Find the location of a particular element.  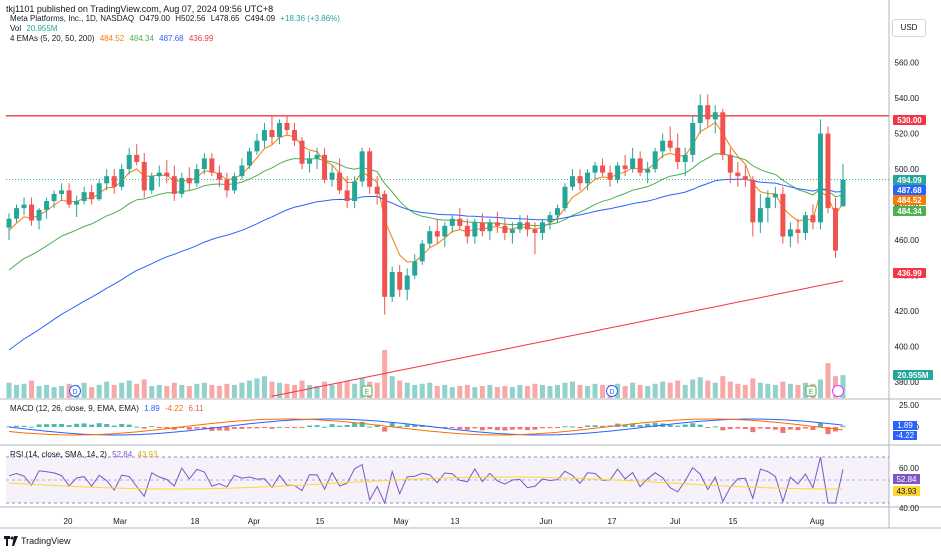

split-marker-icon is located at coordinates (838, 391).